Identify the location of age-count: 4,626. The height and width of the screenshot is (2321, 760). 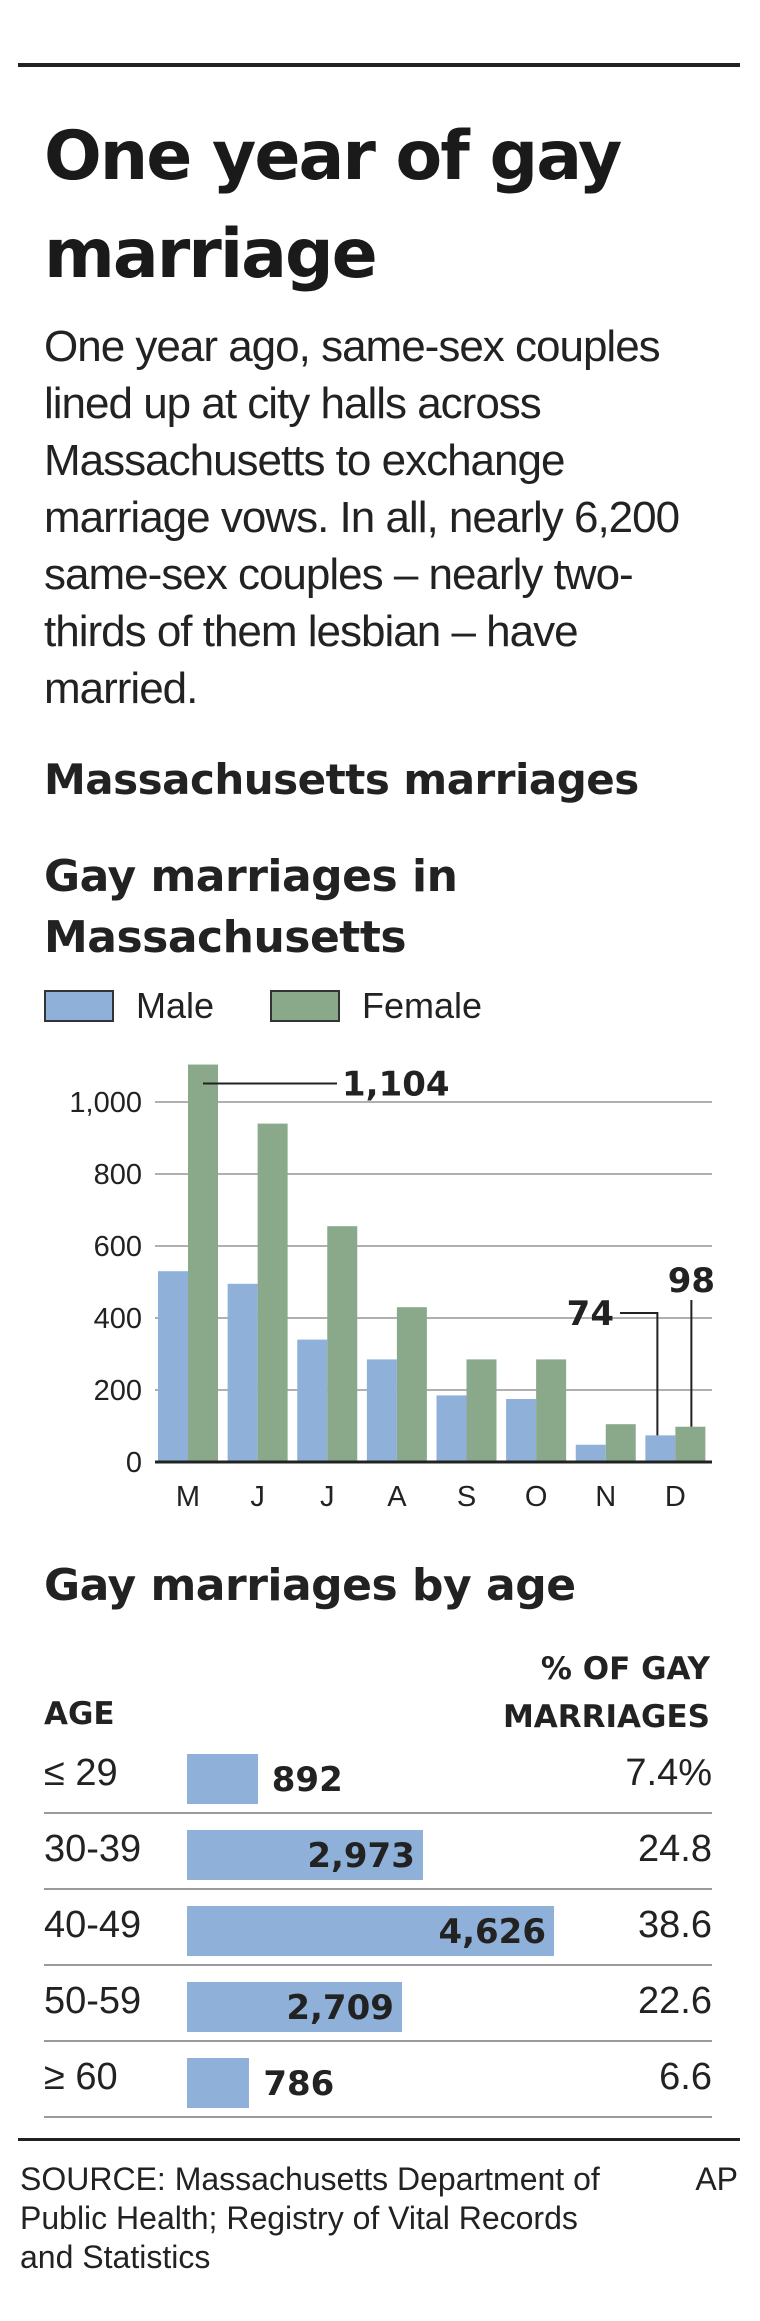
(492, 1932).